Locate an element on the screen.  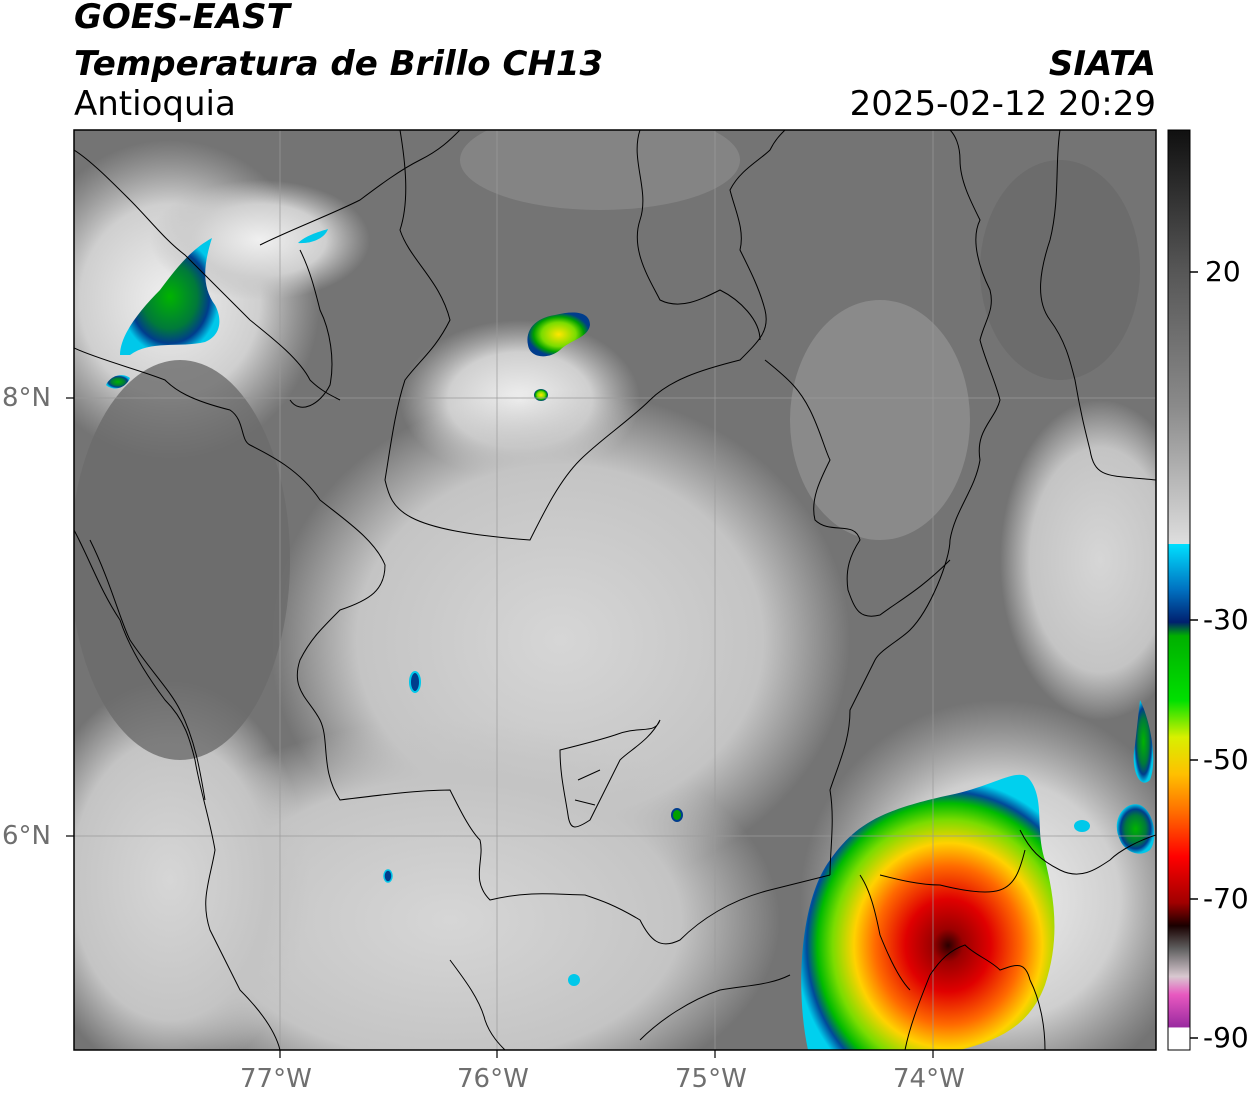
colorbar-tick-minus70: -70 is located at coordinates (1226, 898).